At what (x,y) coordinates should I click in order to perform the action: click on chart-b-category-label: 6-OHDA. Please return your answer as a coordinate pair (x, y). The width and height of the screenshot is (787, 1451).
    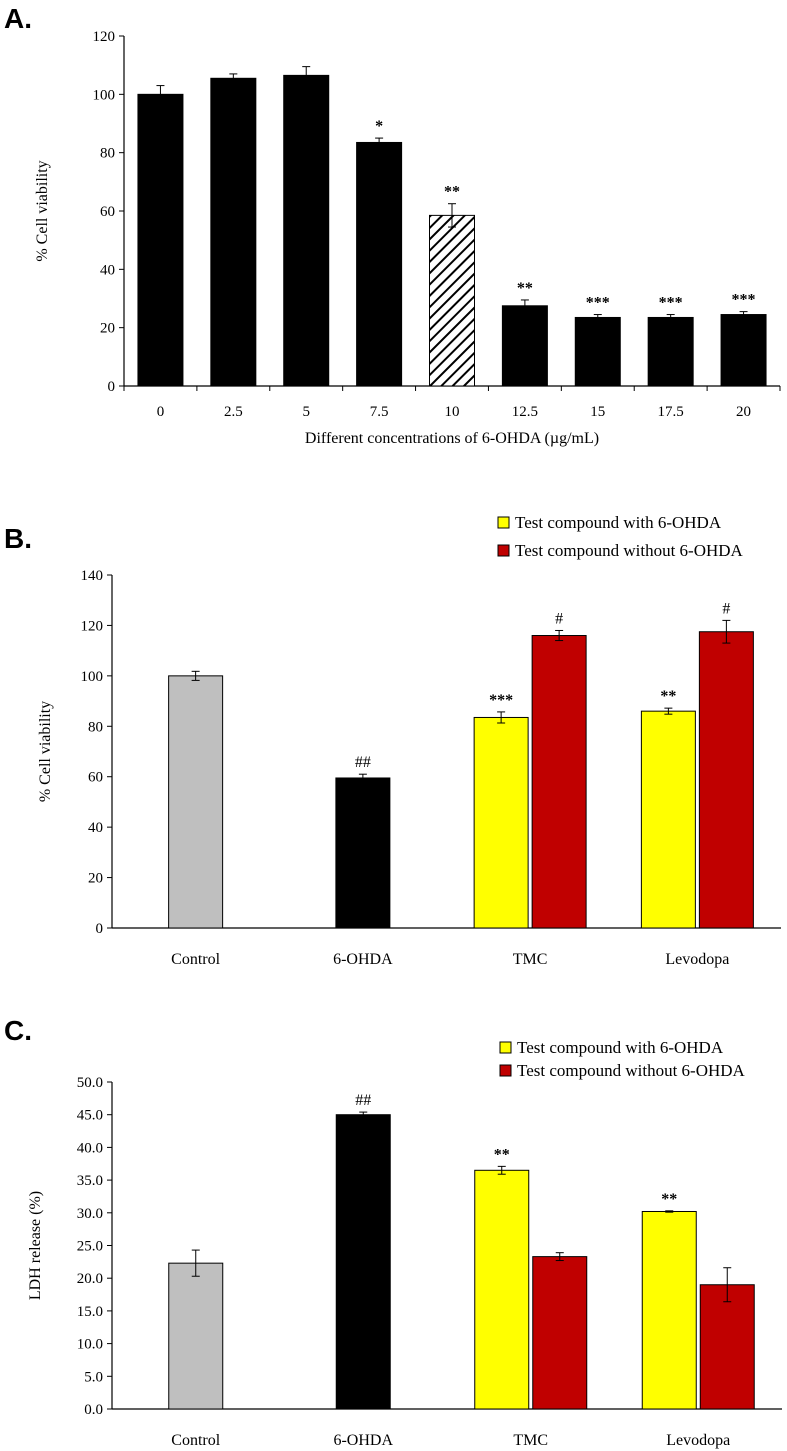
    Looking at the image, I should click on (363, 959).